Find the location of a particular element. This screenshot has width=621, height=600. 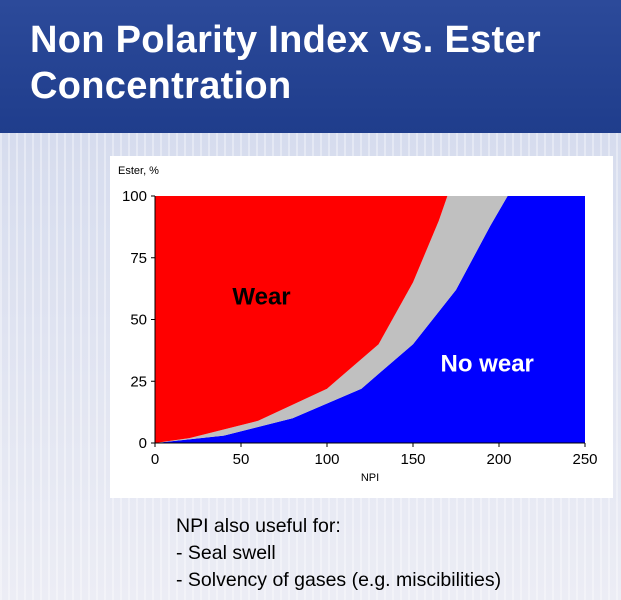

x-tick-label: 0 is located at coordinates (155, 459).